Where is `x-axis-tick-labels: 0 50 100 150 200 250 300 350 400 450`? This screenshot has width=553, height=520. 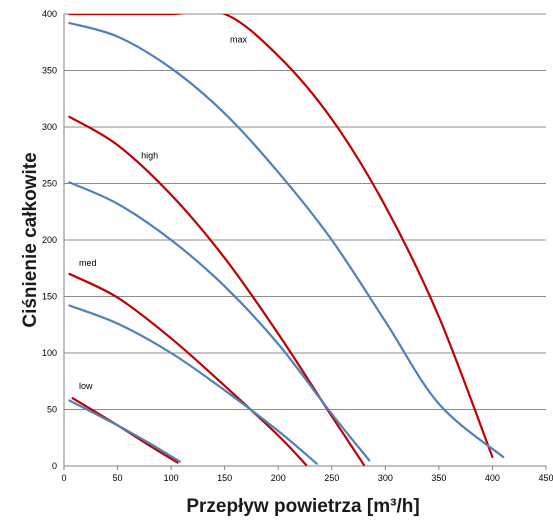
x-axis-tick-labels: 0 50 100 150 200 250 300 350 400 450 is located at coordinates (307, 478).